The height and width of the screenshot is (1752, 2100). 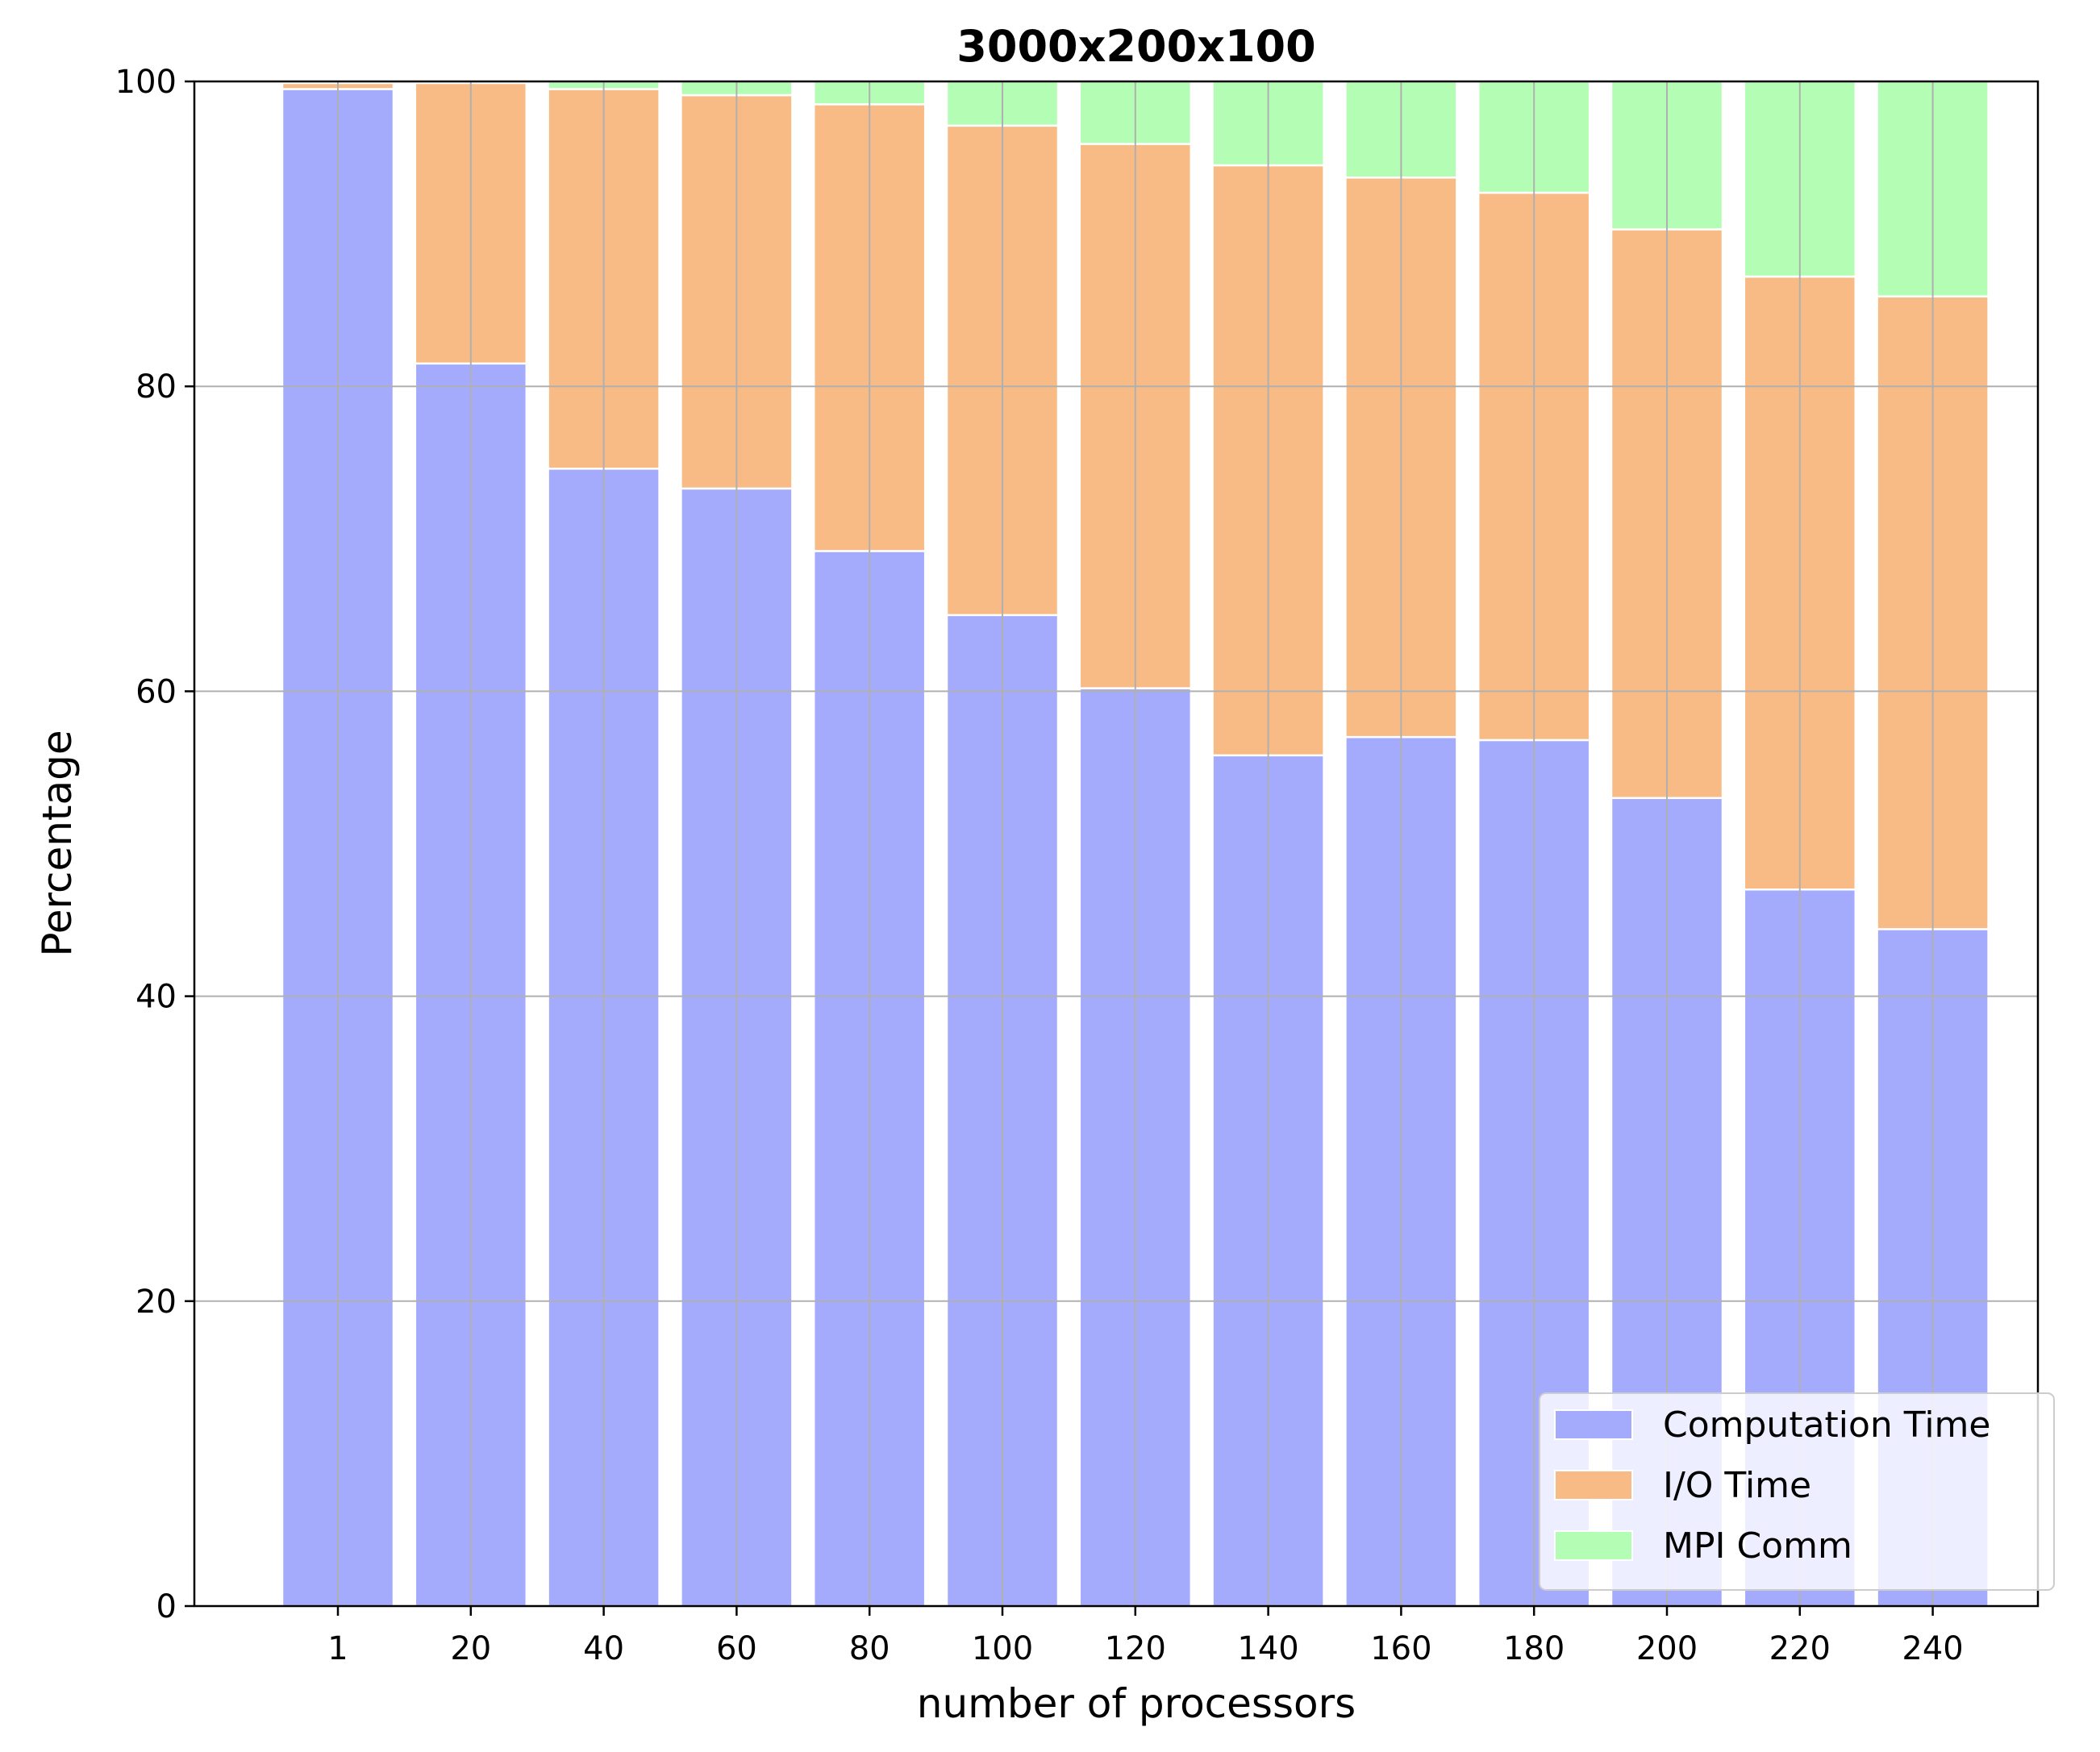 I want to click on x-tick-label-1: 1, so click(x=337, y=1648).